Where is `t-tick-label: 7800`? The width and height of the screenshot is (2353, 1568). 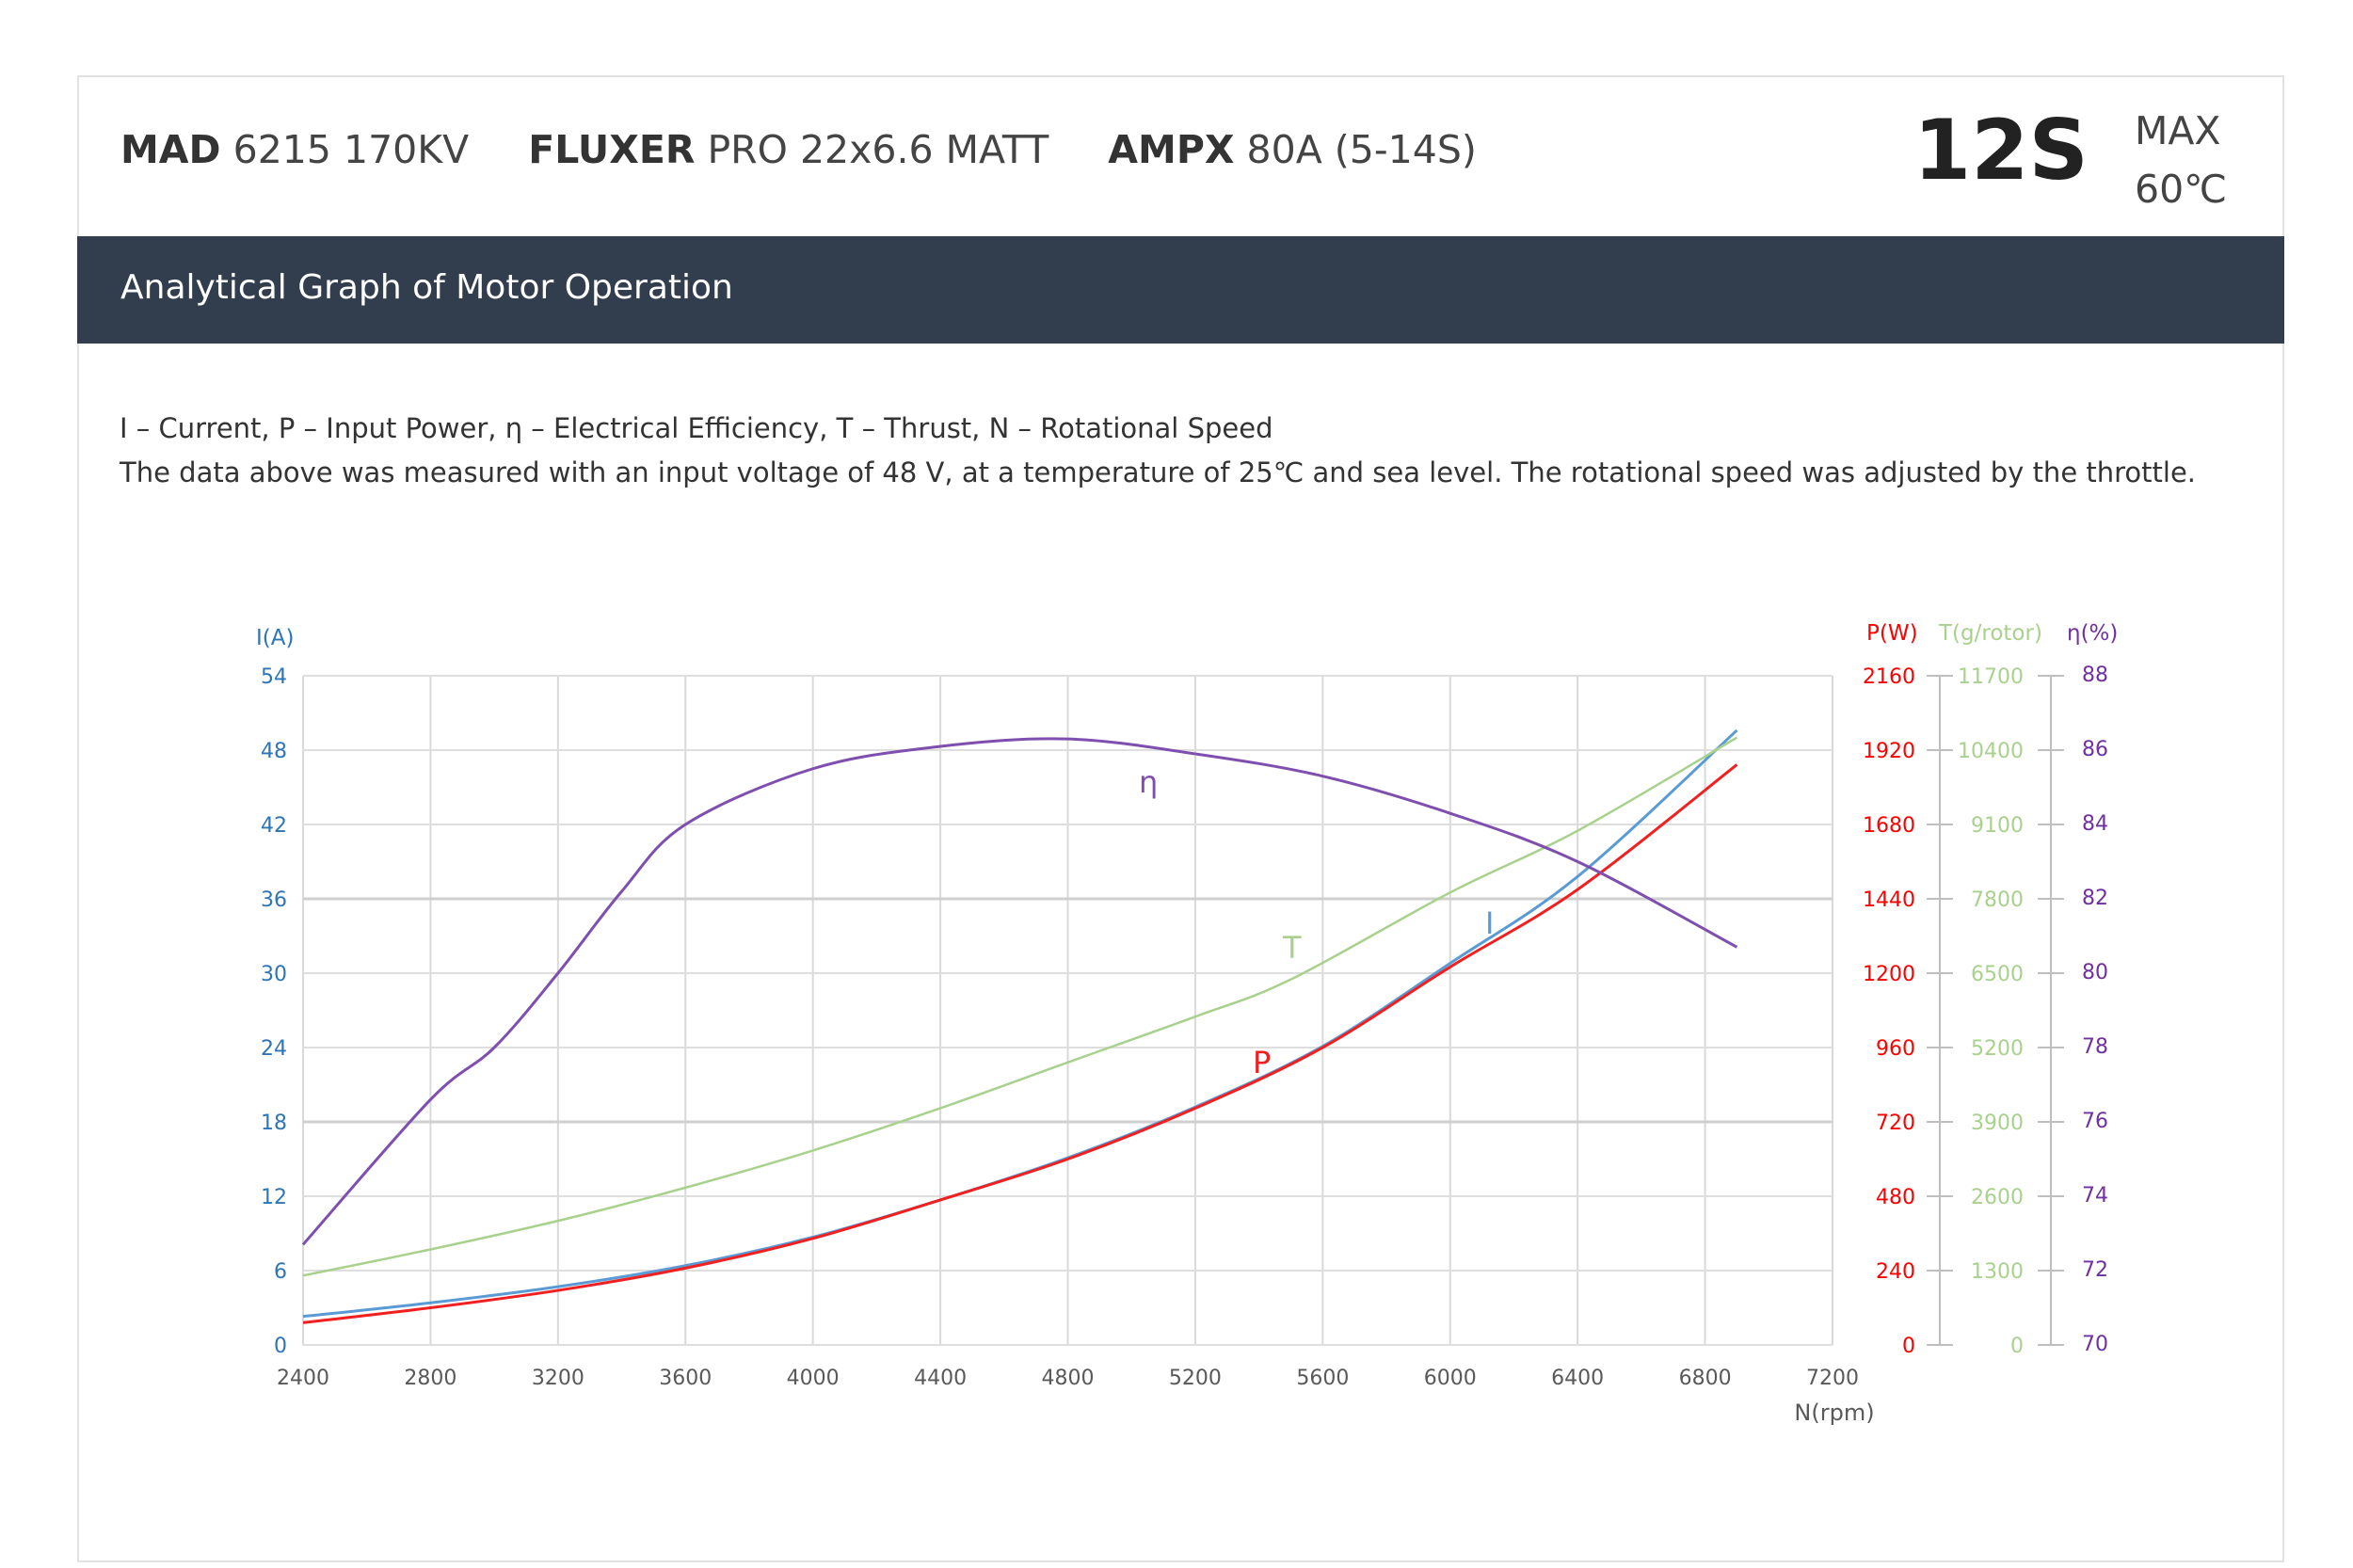 t-tick-label: 7800 is located at coordinates (1997, 900).